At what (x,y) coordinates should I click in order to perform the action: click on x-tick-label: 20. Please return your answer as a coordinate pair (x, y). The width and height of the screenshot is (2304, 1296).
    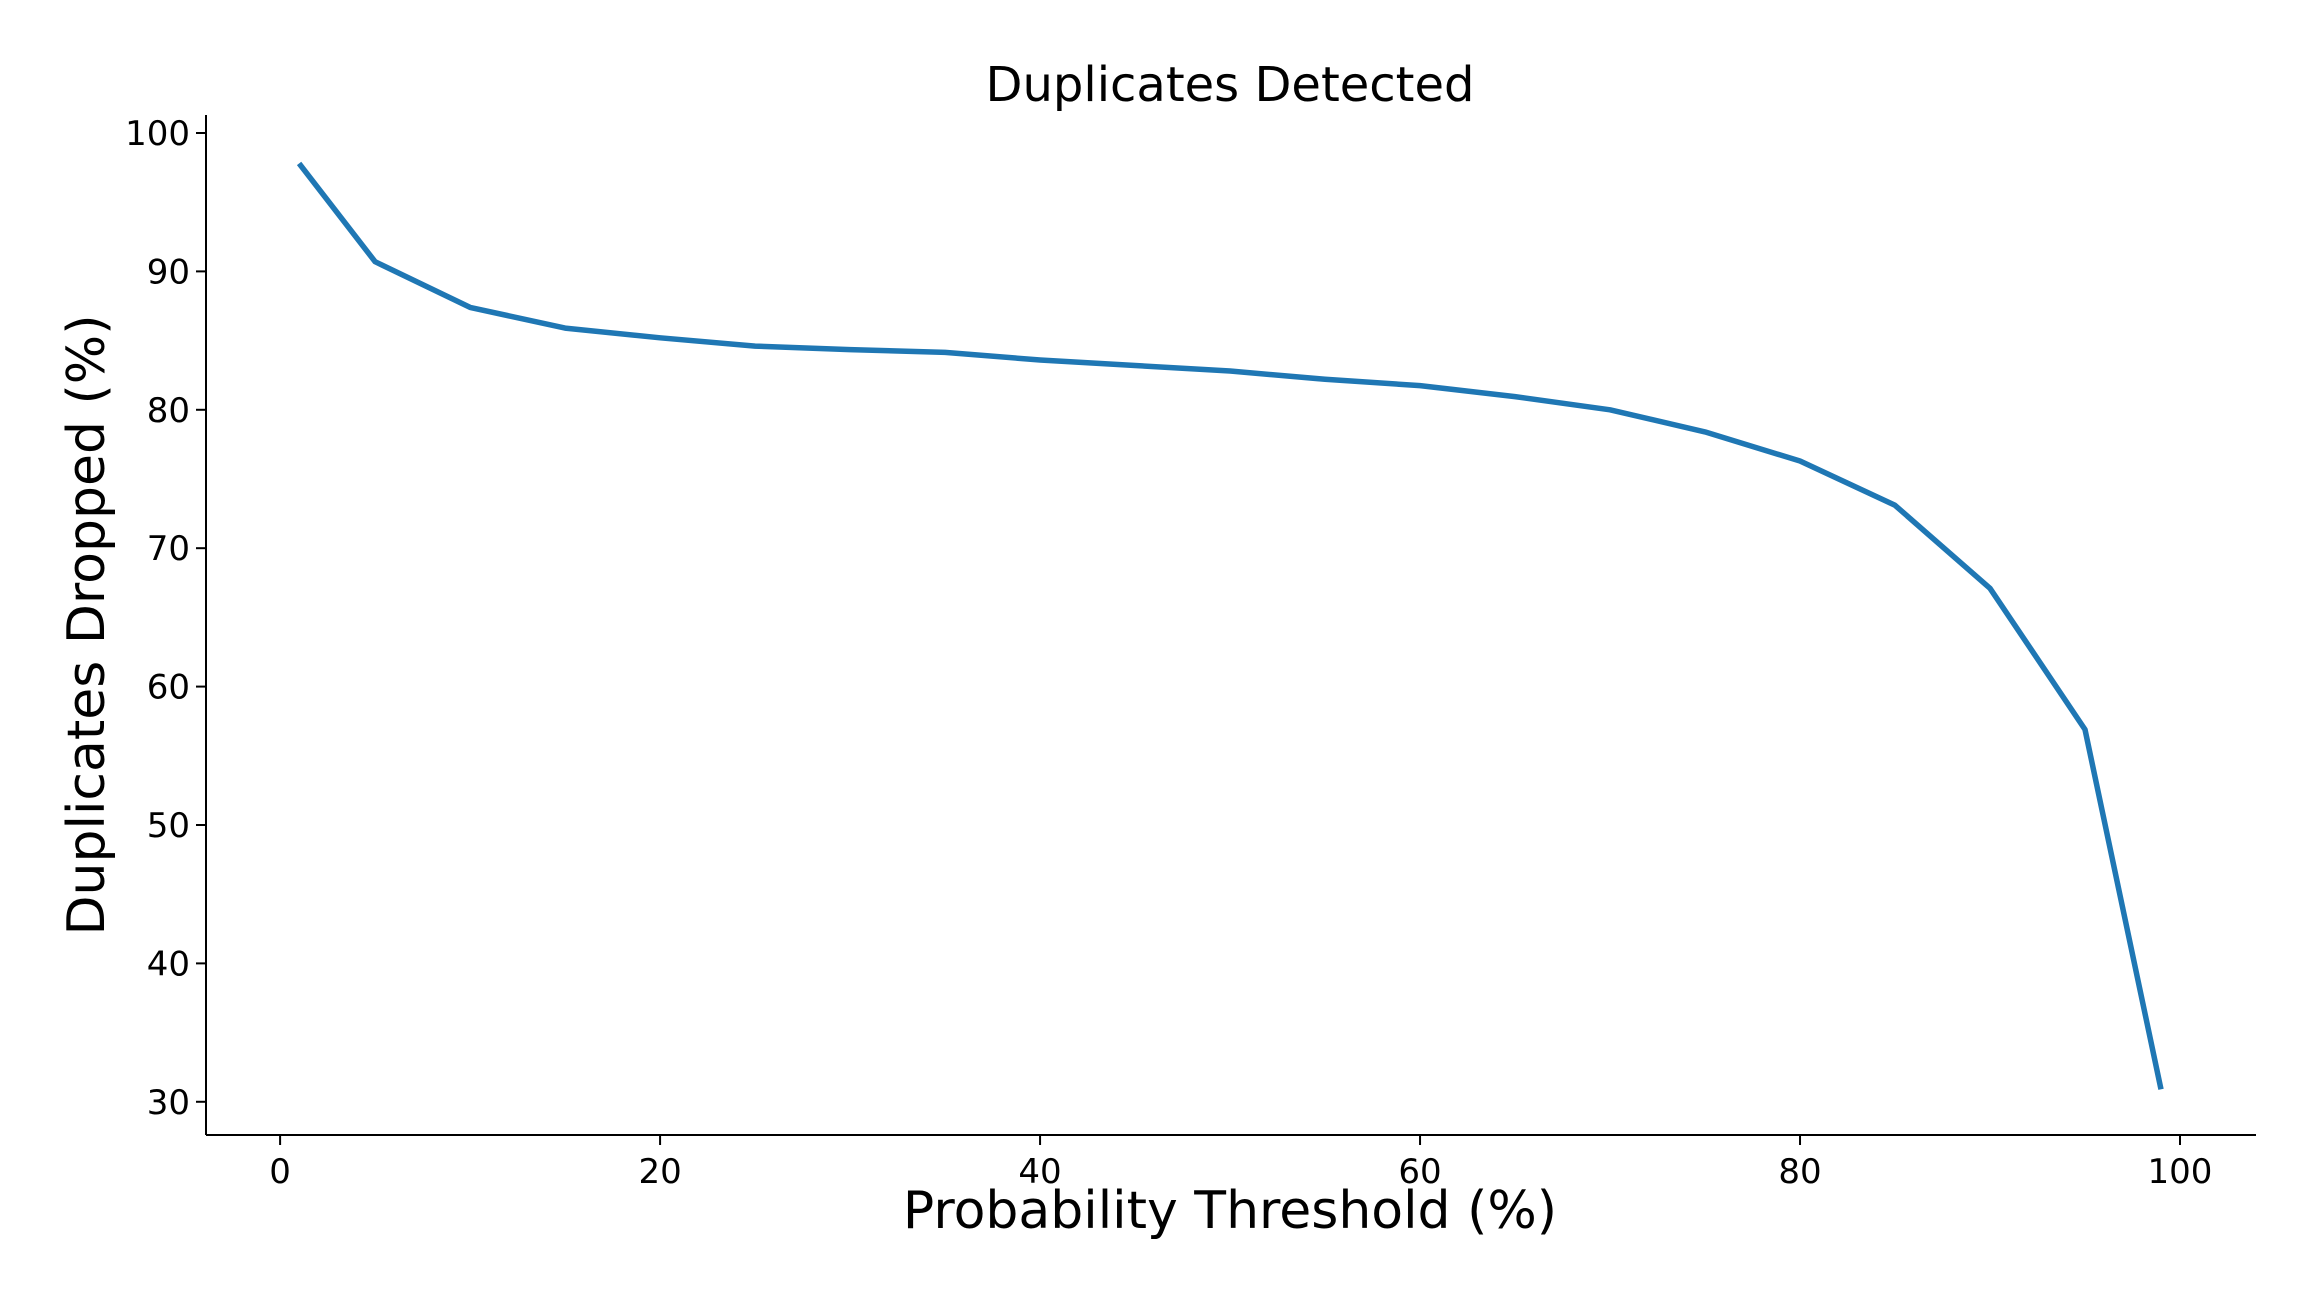
    Looking at the image, I should click on (659, 1172).